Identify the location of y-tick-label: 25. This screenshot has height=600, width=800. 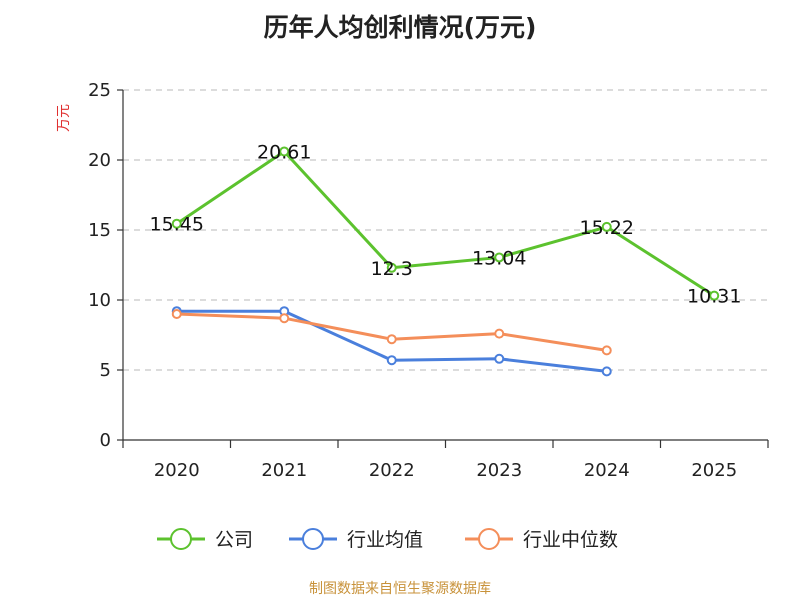
(99, 90).